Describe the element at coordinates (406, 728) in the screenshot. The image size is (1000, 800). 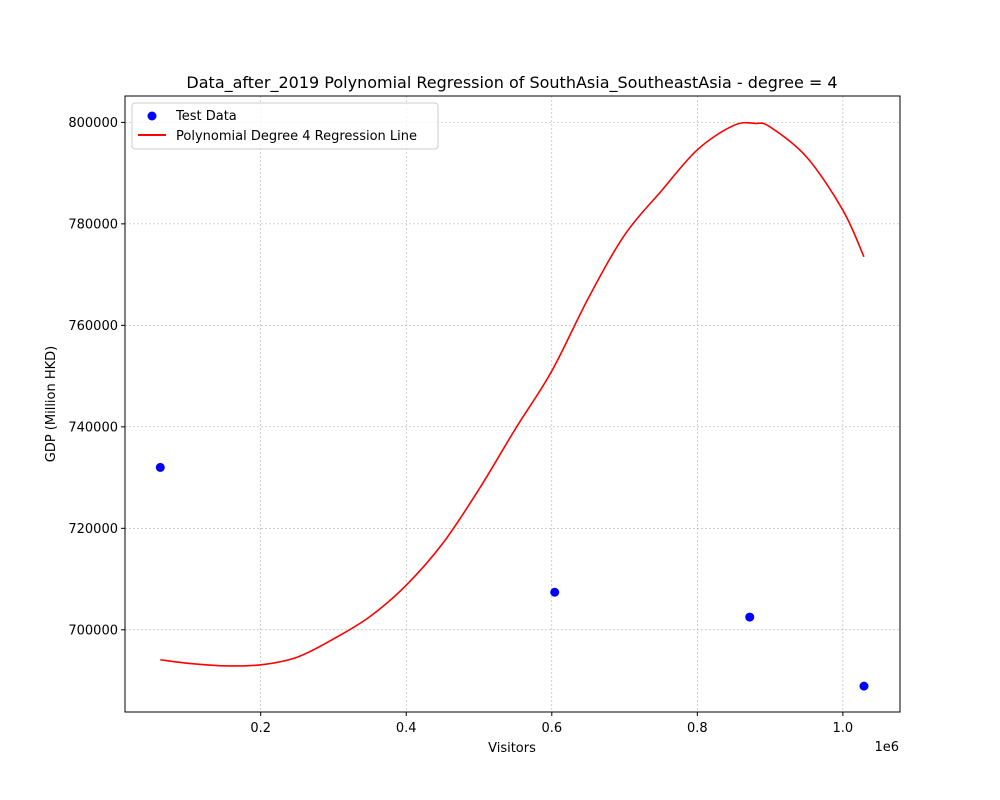
I see `x-tick-label: 0.4` at that location.